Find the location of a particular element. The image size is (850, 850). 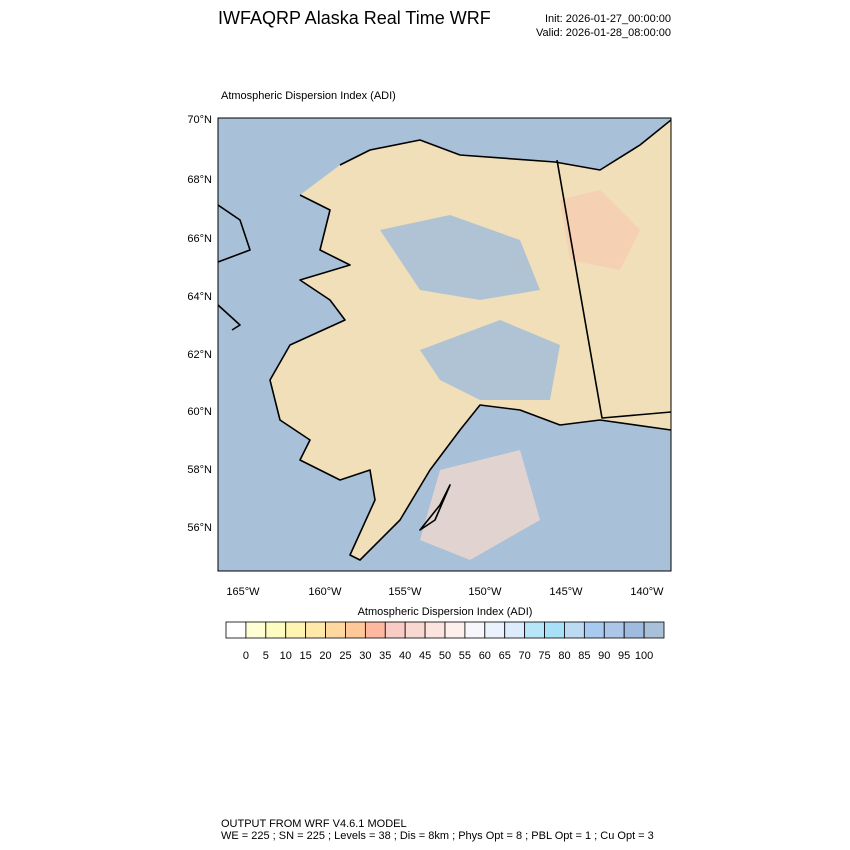

colorbar-label: 15 is located at coordinates (306, 656).